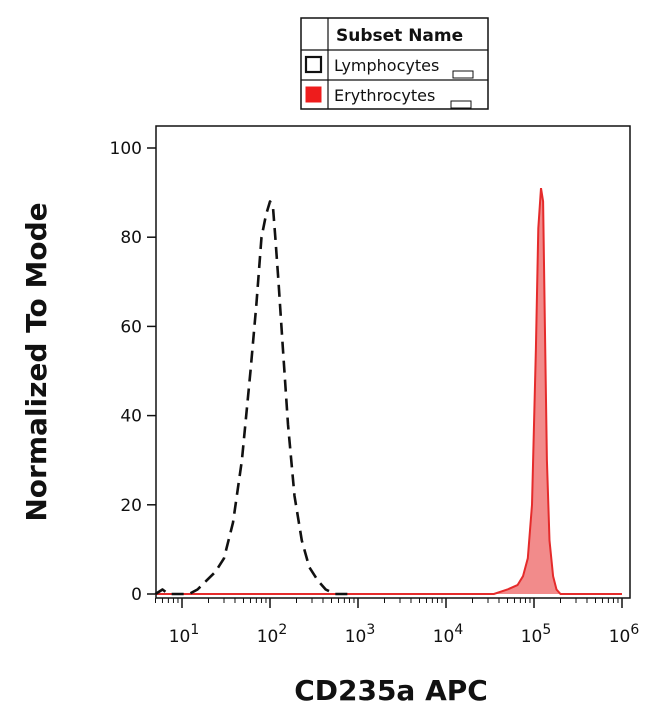  Describe the element at coordinates (131, 506) in the screenshot. I see `y-tick-label: 20` at that location.